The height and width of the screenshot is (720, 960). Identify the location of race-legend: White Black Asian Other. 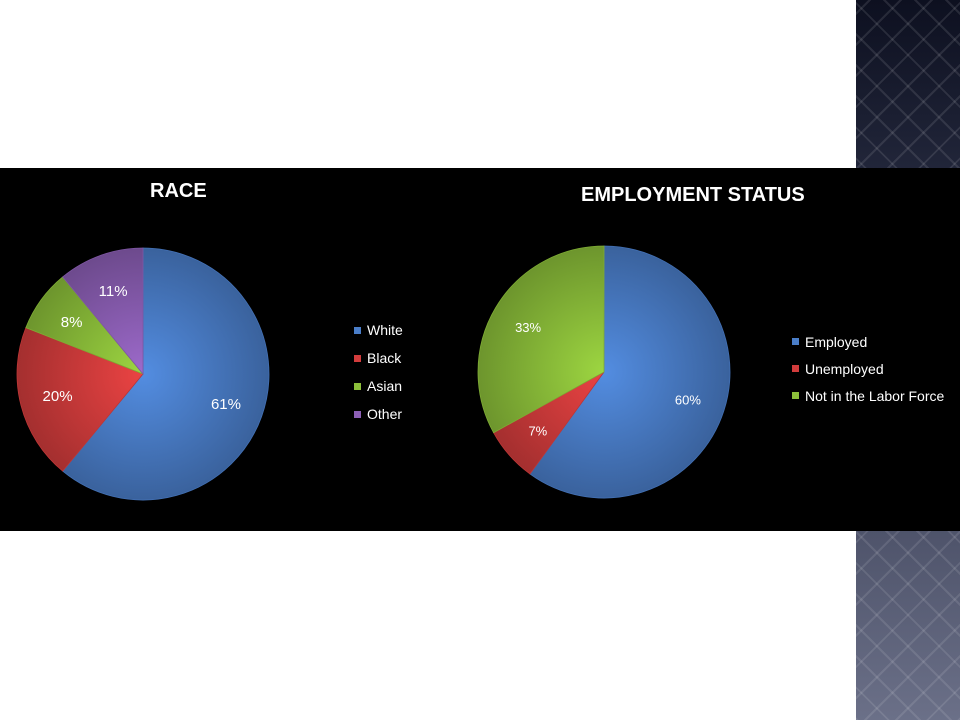
(378, 372).